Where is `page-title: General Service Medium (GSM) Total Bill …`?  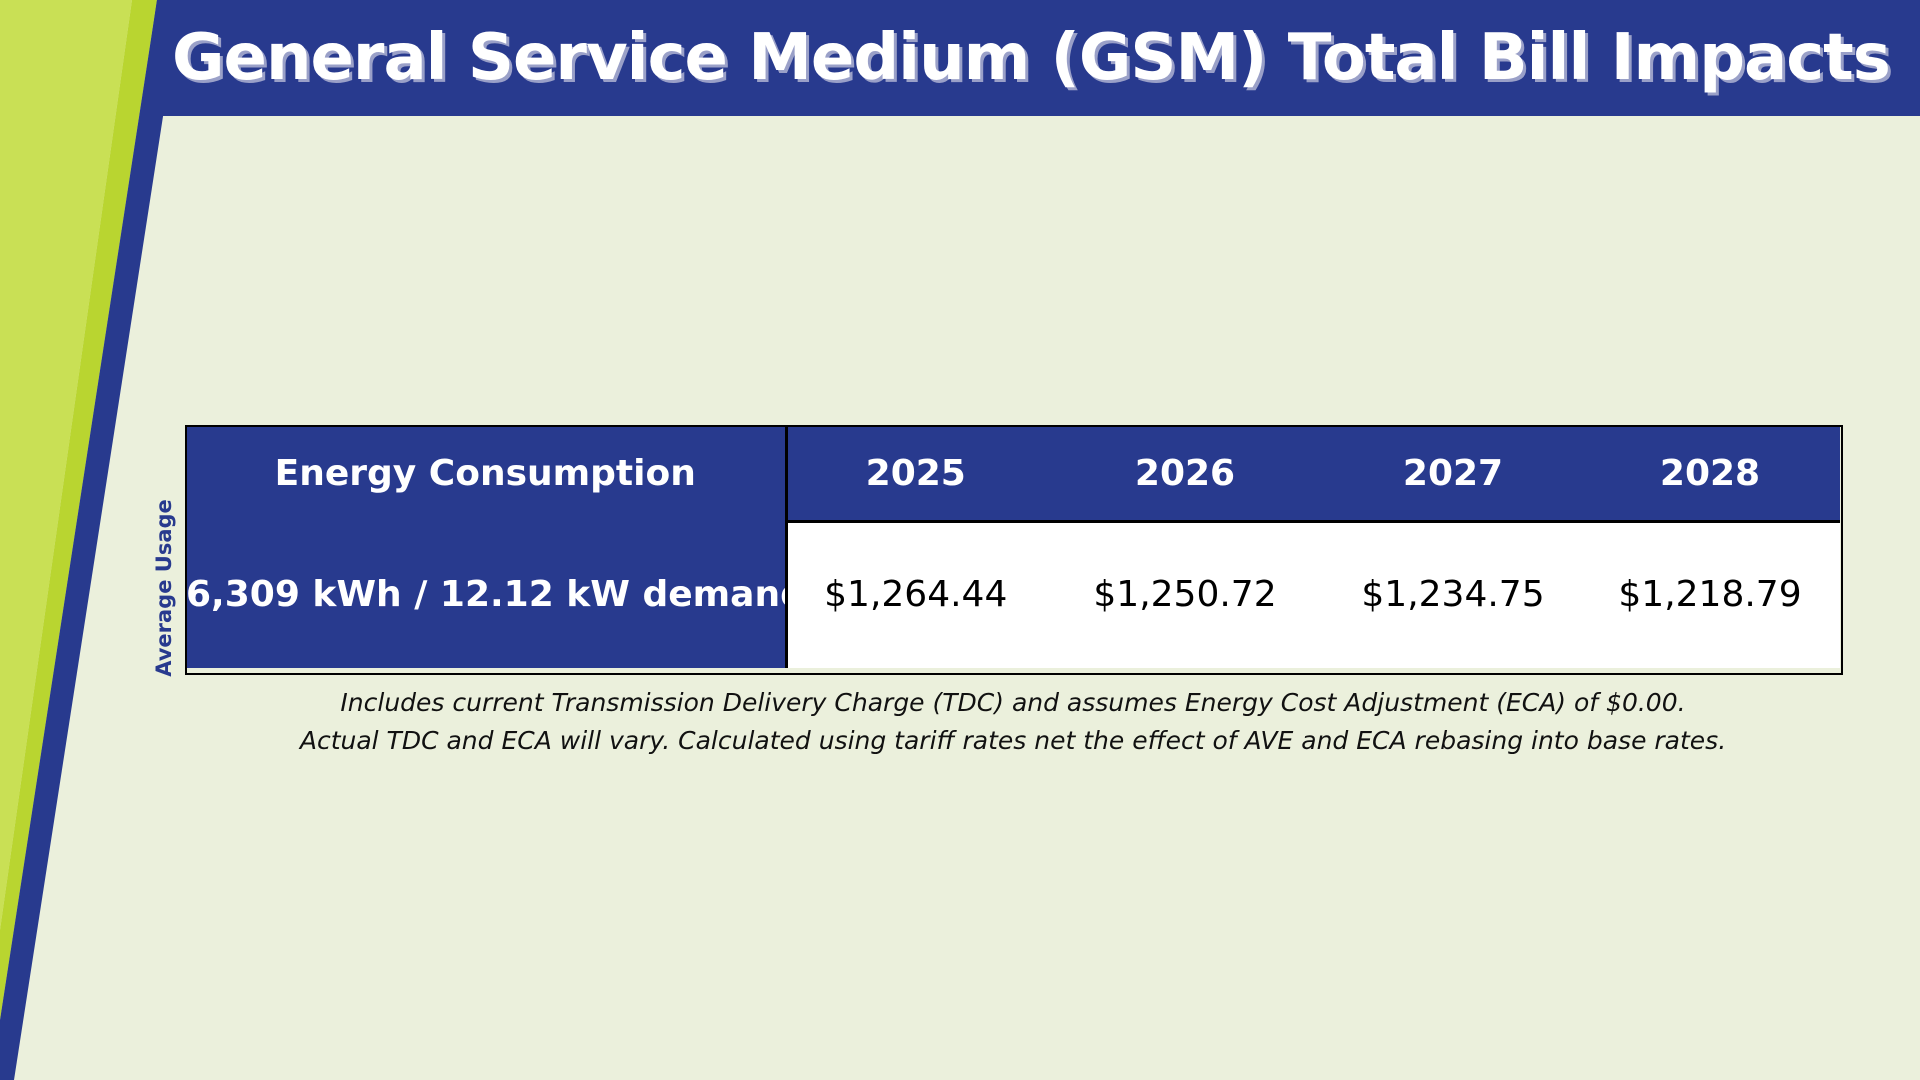
page-title: General Service Medium (GSM) Total Bill … is located at coordinates (1031, 58).